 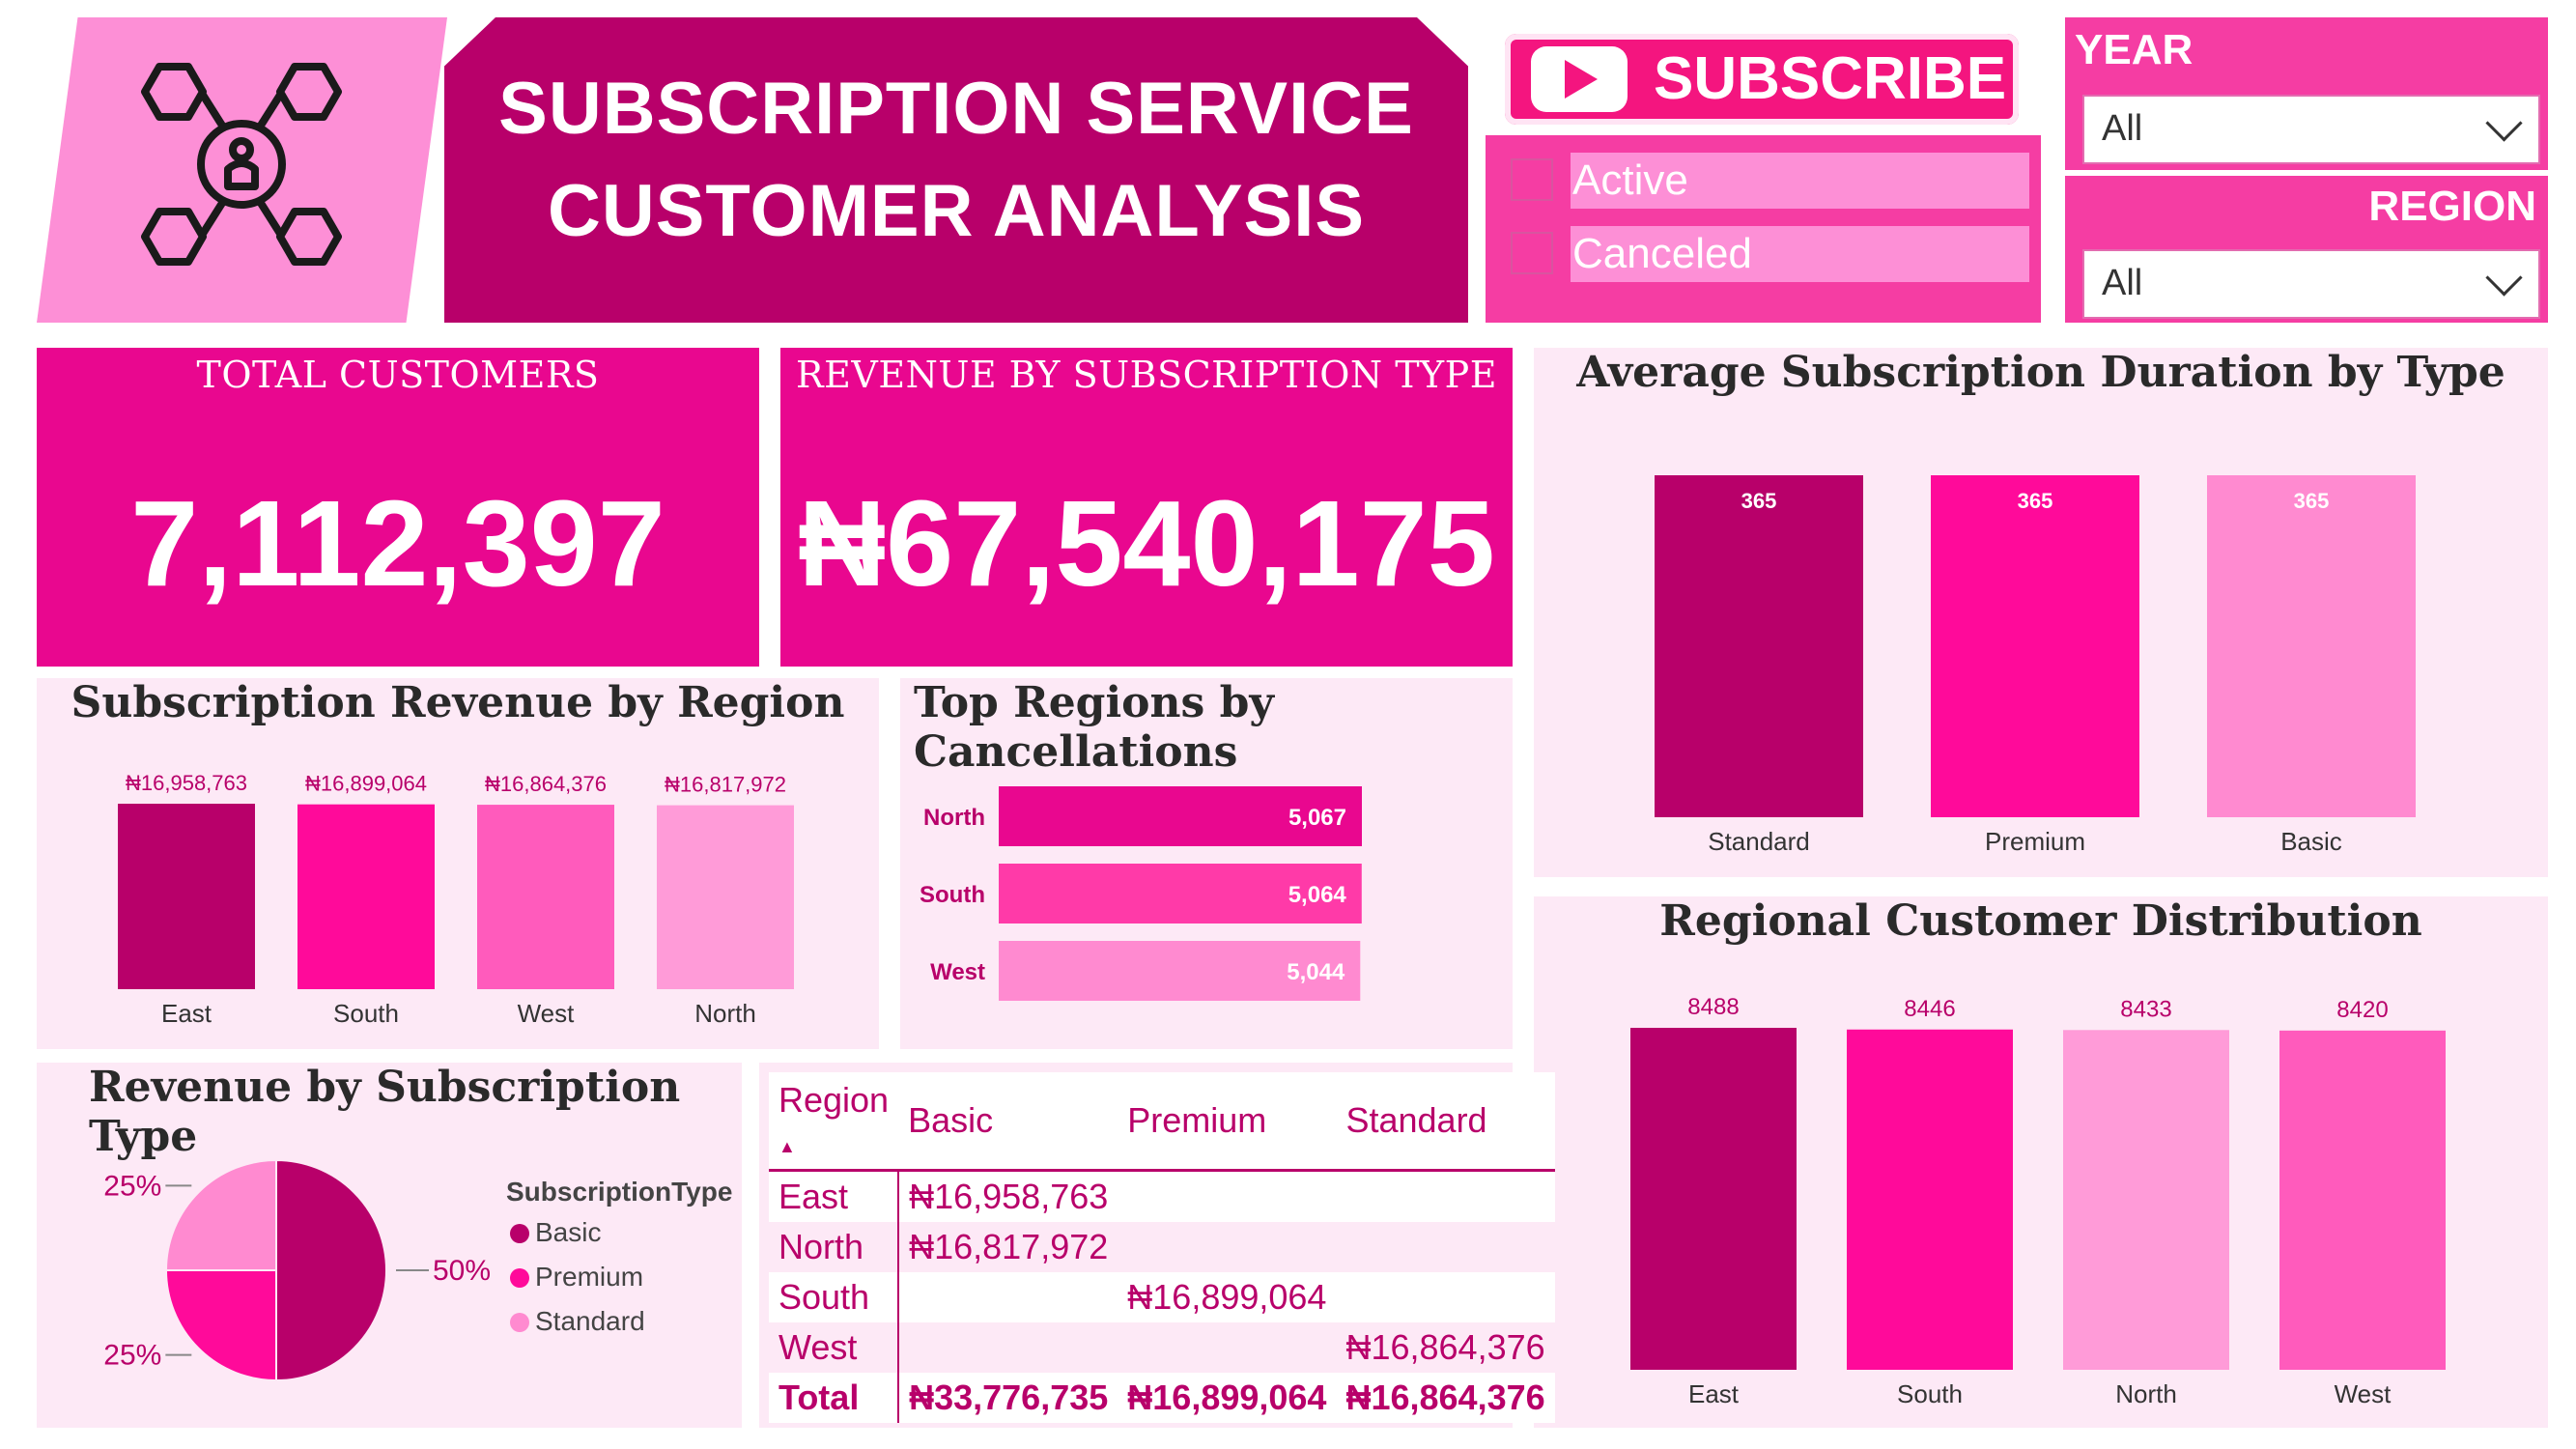 What do you see at coordinates (545, 897) in the screenshot?
I see `bar-west` at bounding box center [545, 897].